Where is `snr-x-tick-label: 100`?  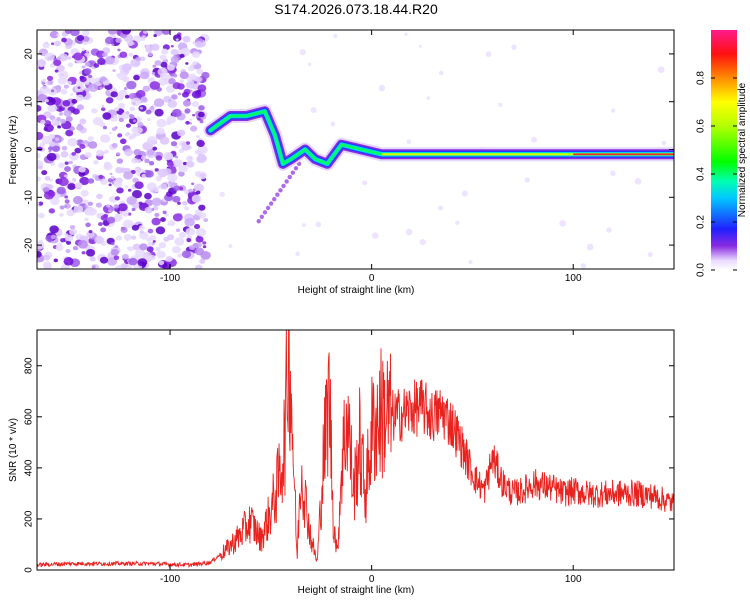 snr-x-tick-label: 100 is located at coordinates (573, 579).